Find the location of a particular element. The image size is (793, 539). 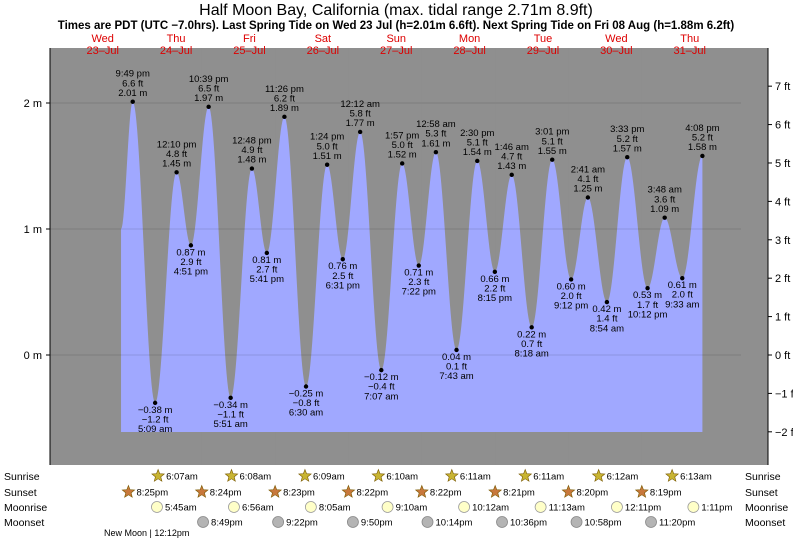

day-date: 24–Jul is located at coordinates (176, 51).